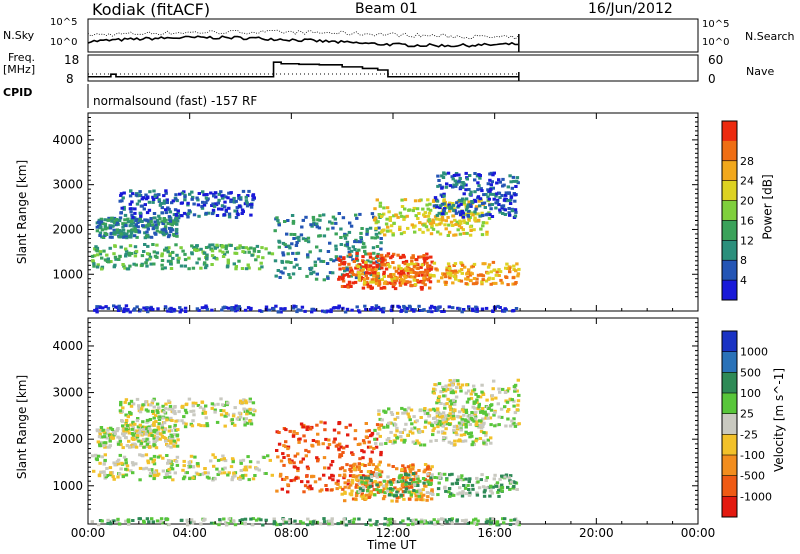  I want to click on velocity-colorbar-segment, so click(729, 486).